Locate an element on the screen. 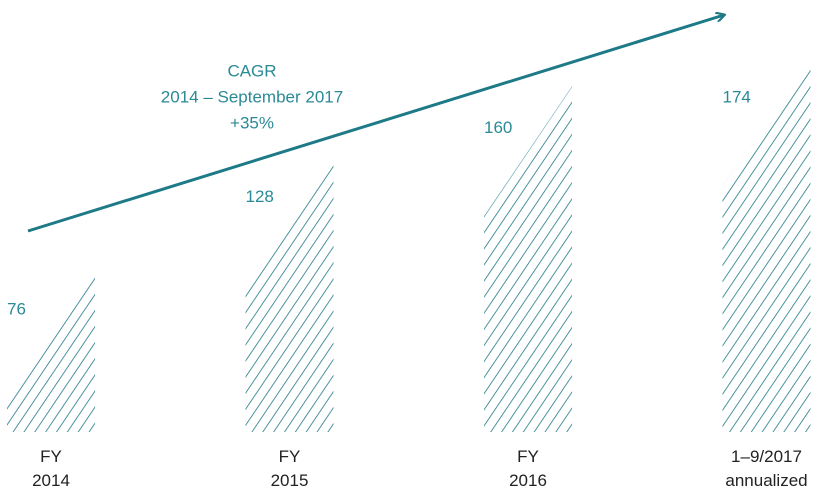 This screenshot has width=819, height=493. annotation-line: 2014 – September 2017 is located at coordinates (252, 96).